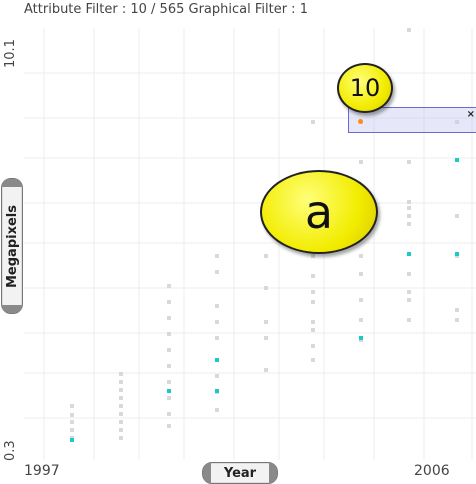 The image size is (476, 484). I want to click on x-axis-handle: Year, so click(240, 473).